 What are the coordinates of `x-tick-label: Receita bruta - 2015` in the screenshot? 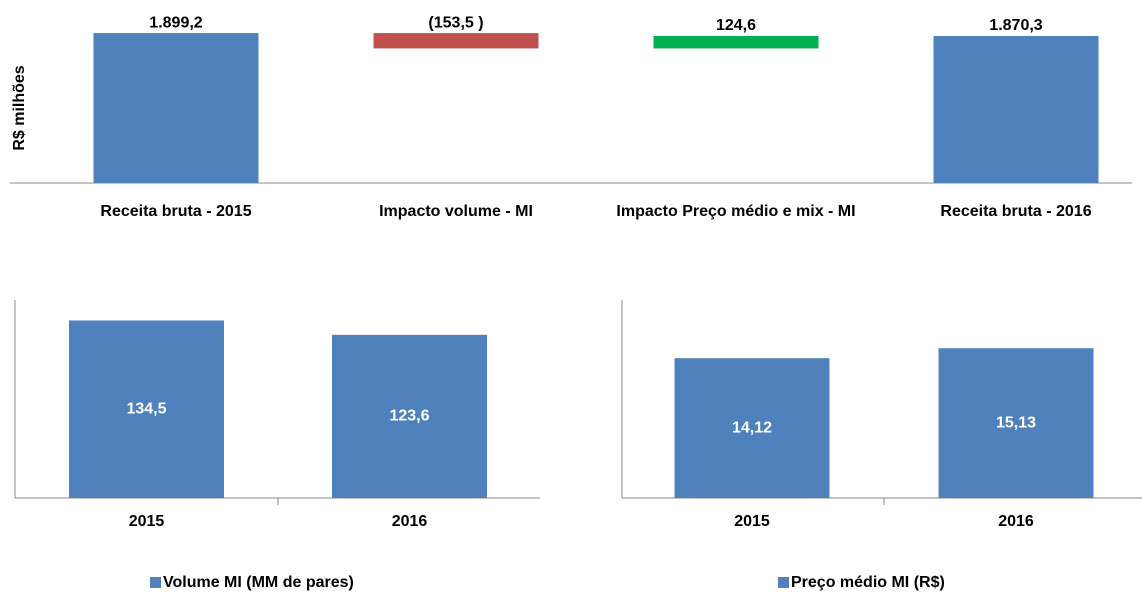 It's located at (176, 211).